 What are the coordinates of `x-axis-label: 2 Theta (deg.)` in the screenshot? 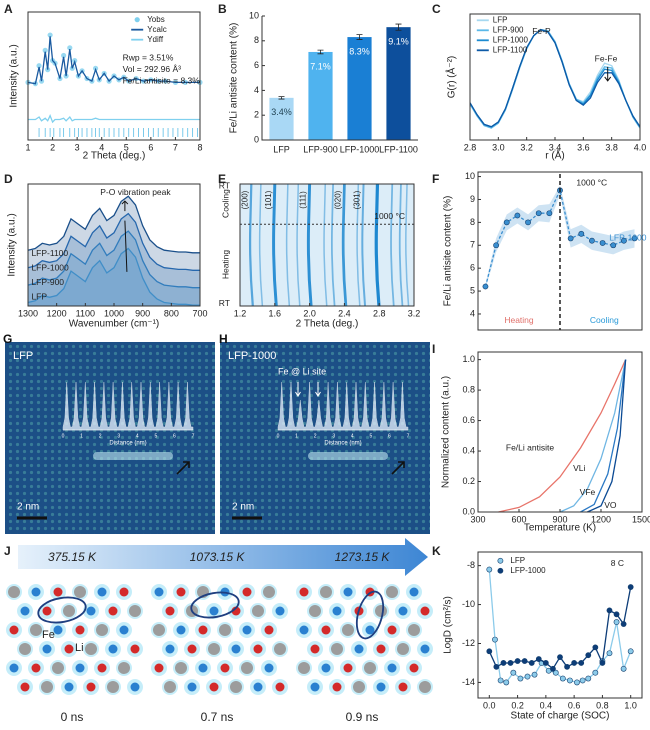 It's located at (327, 324).